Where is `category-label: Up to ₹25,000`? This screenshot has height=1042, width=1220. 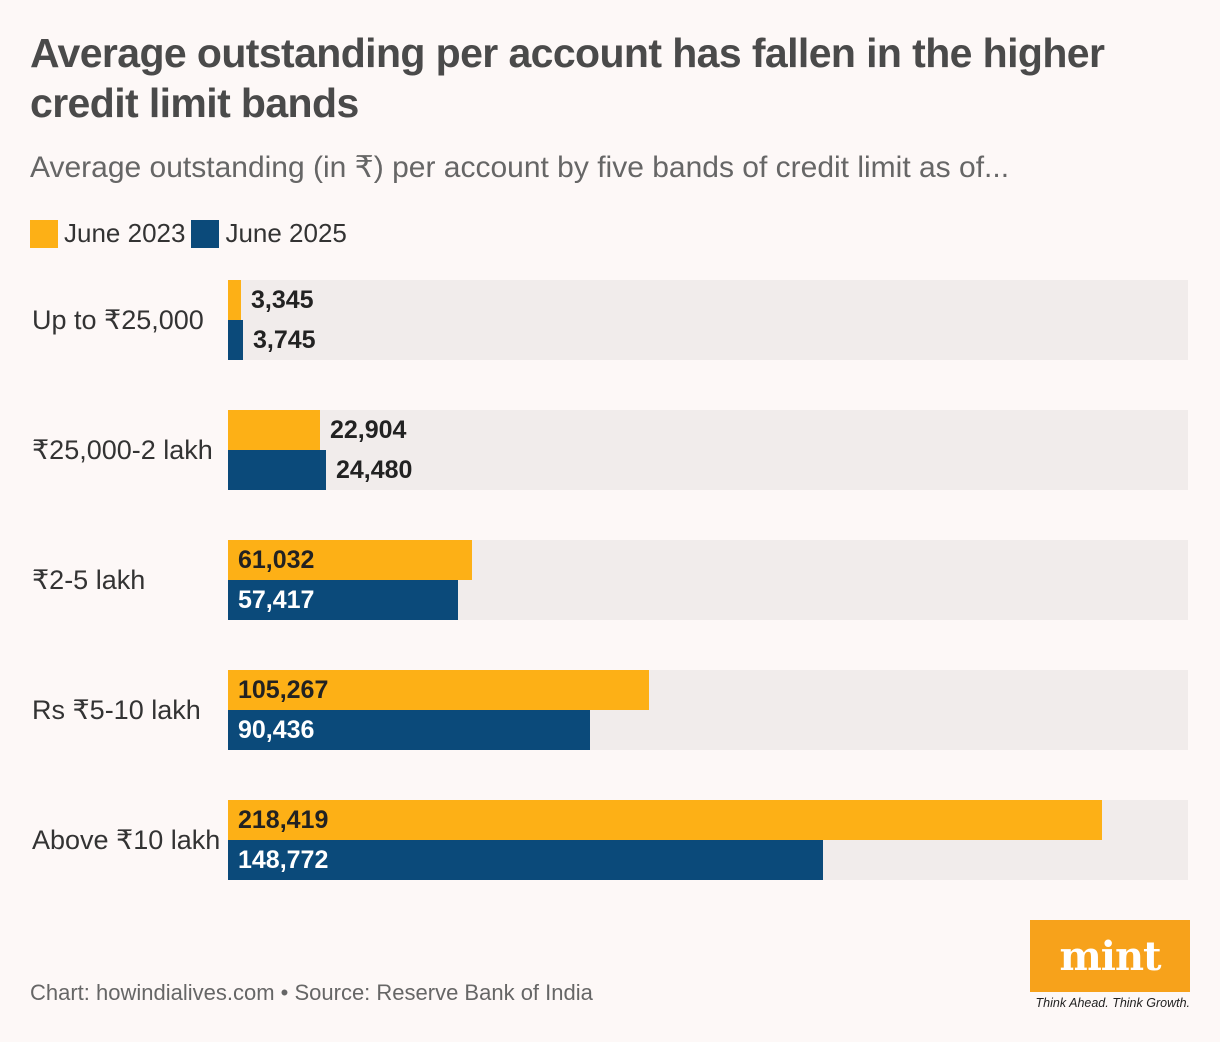 category-label: Up to ₹25,000 is located at coordinates (118, 320).